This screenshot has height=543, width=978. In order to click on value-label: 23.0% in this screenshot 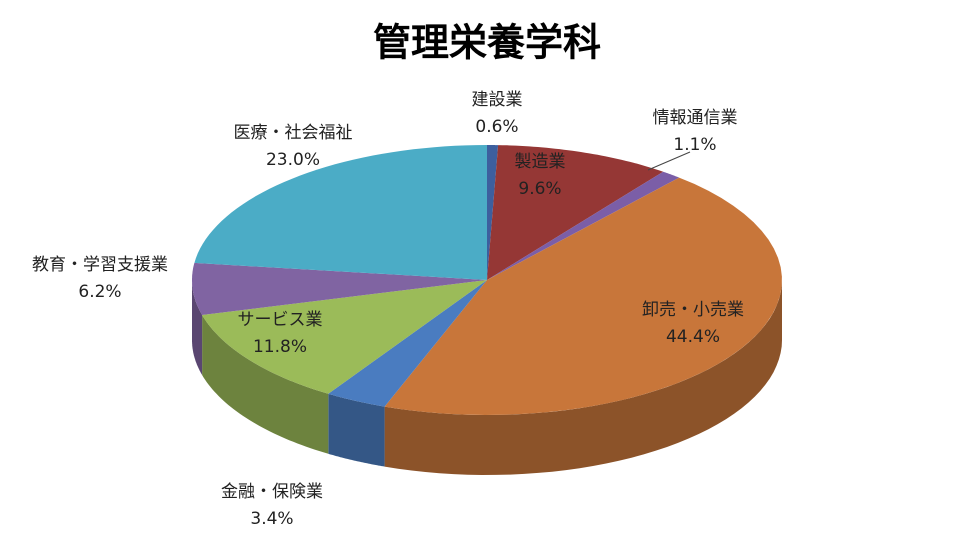, I will do `click(293, 160)`.